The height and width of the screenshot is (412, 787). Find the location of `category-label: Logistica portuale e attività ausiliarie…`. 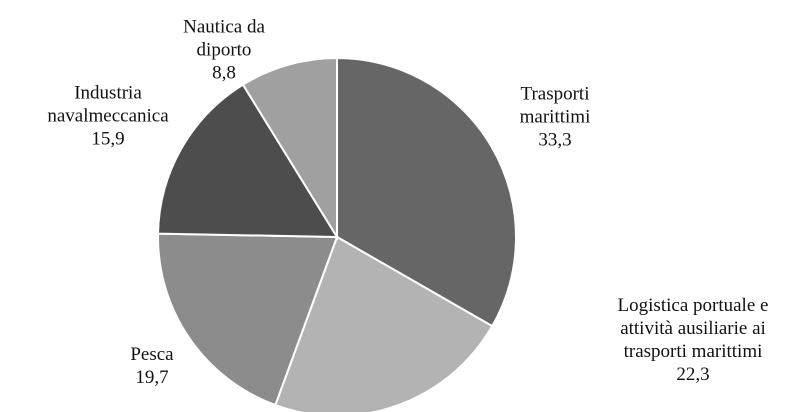

category-label: Logistica portuale e attività ausiliarie… is located at coordinates (693, 328).